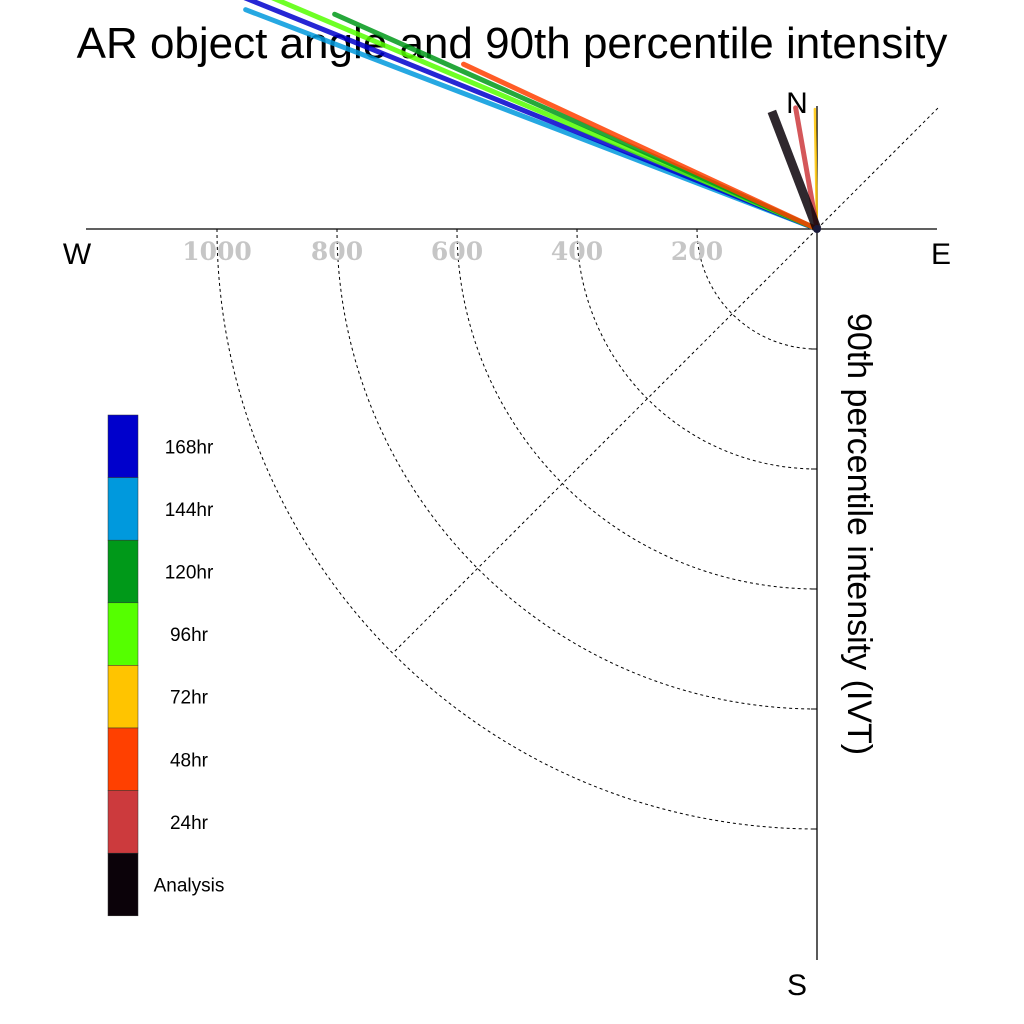  What do you see at coordinates (123, 571) in the screenshot?
I see `legend-swatch-120hr` at bounding box center [123, 571].